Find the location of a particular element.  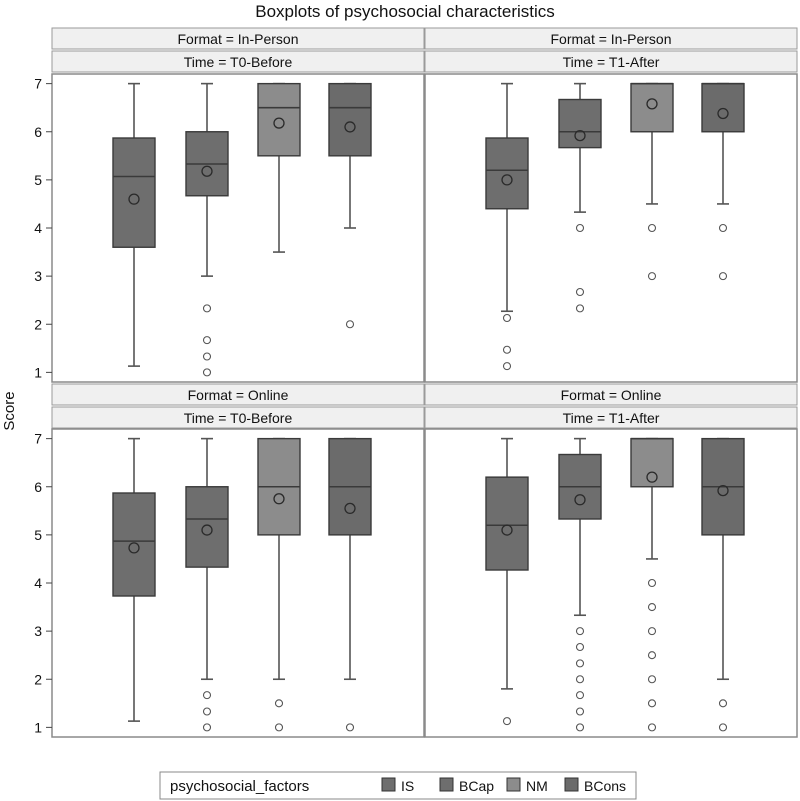

legend-frame is located at coordinates (398, 785).